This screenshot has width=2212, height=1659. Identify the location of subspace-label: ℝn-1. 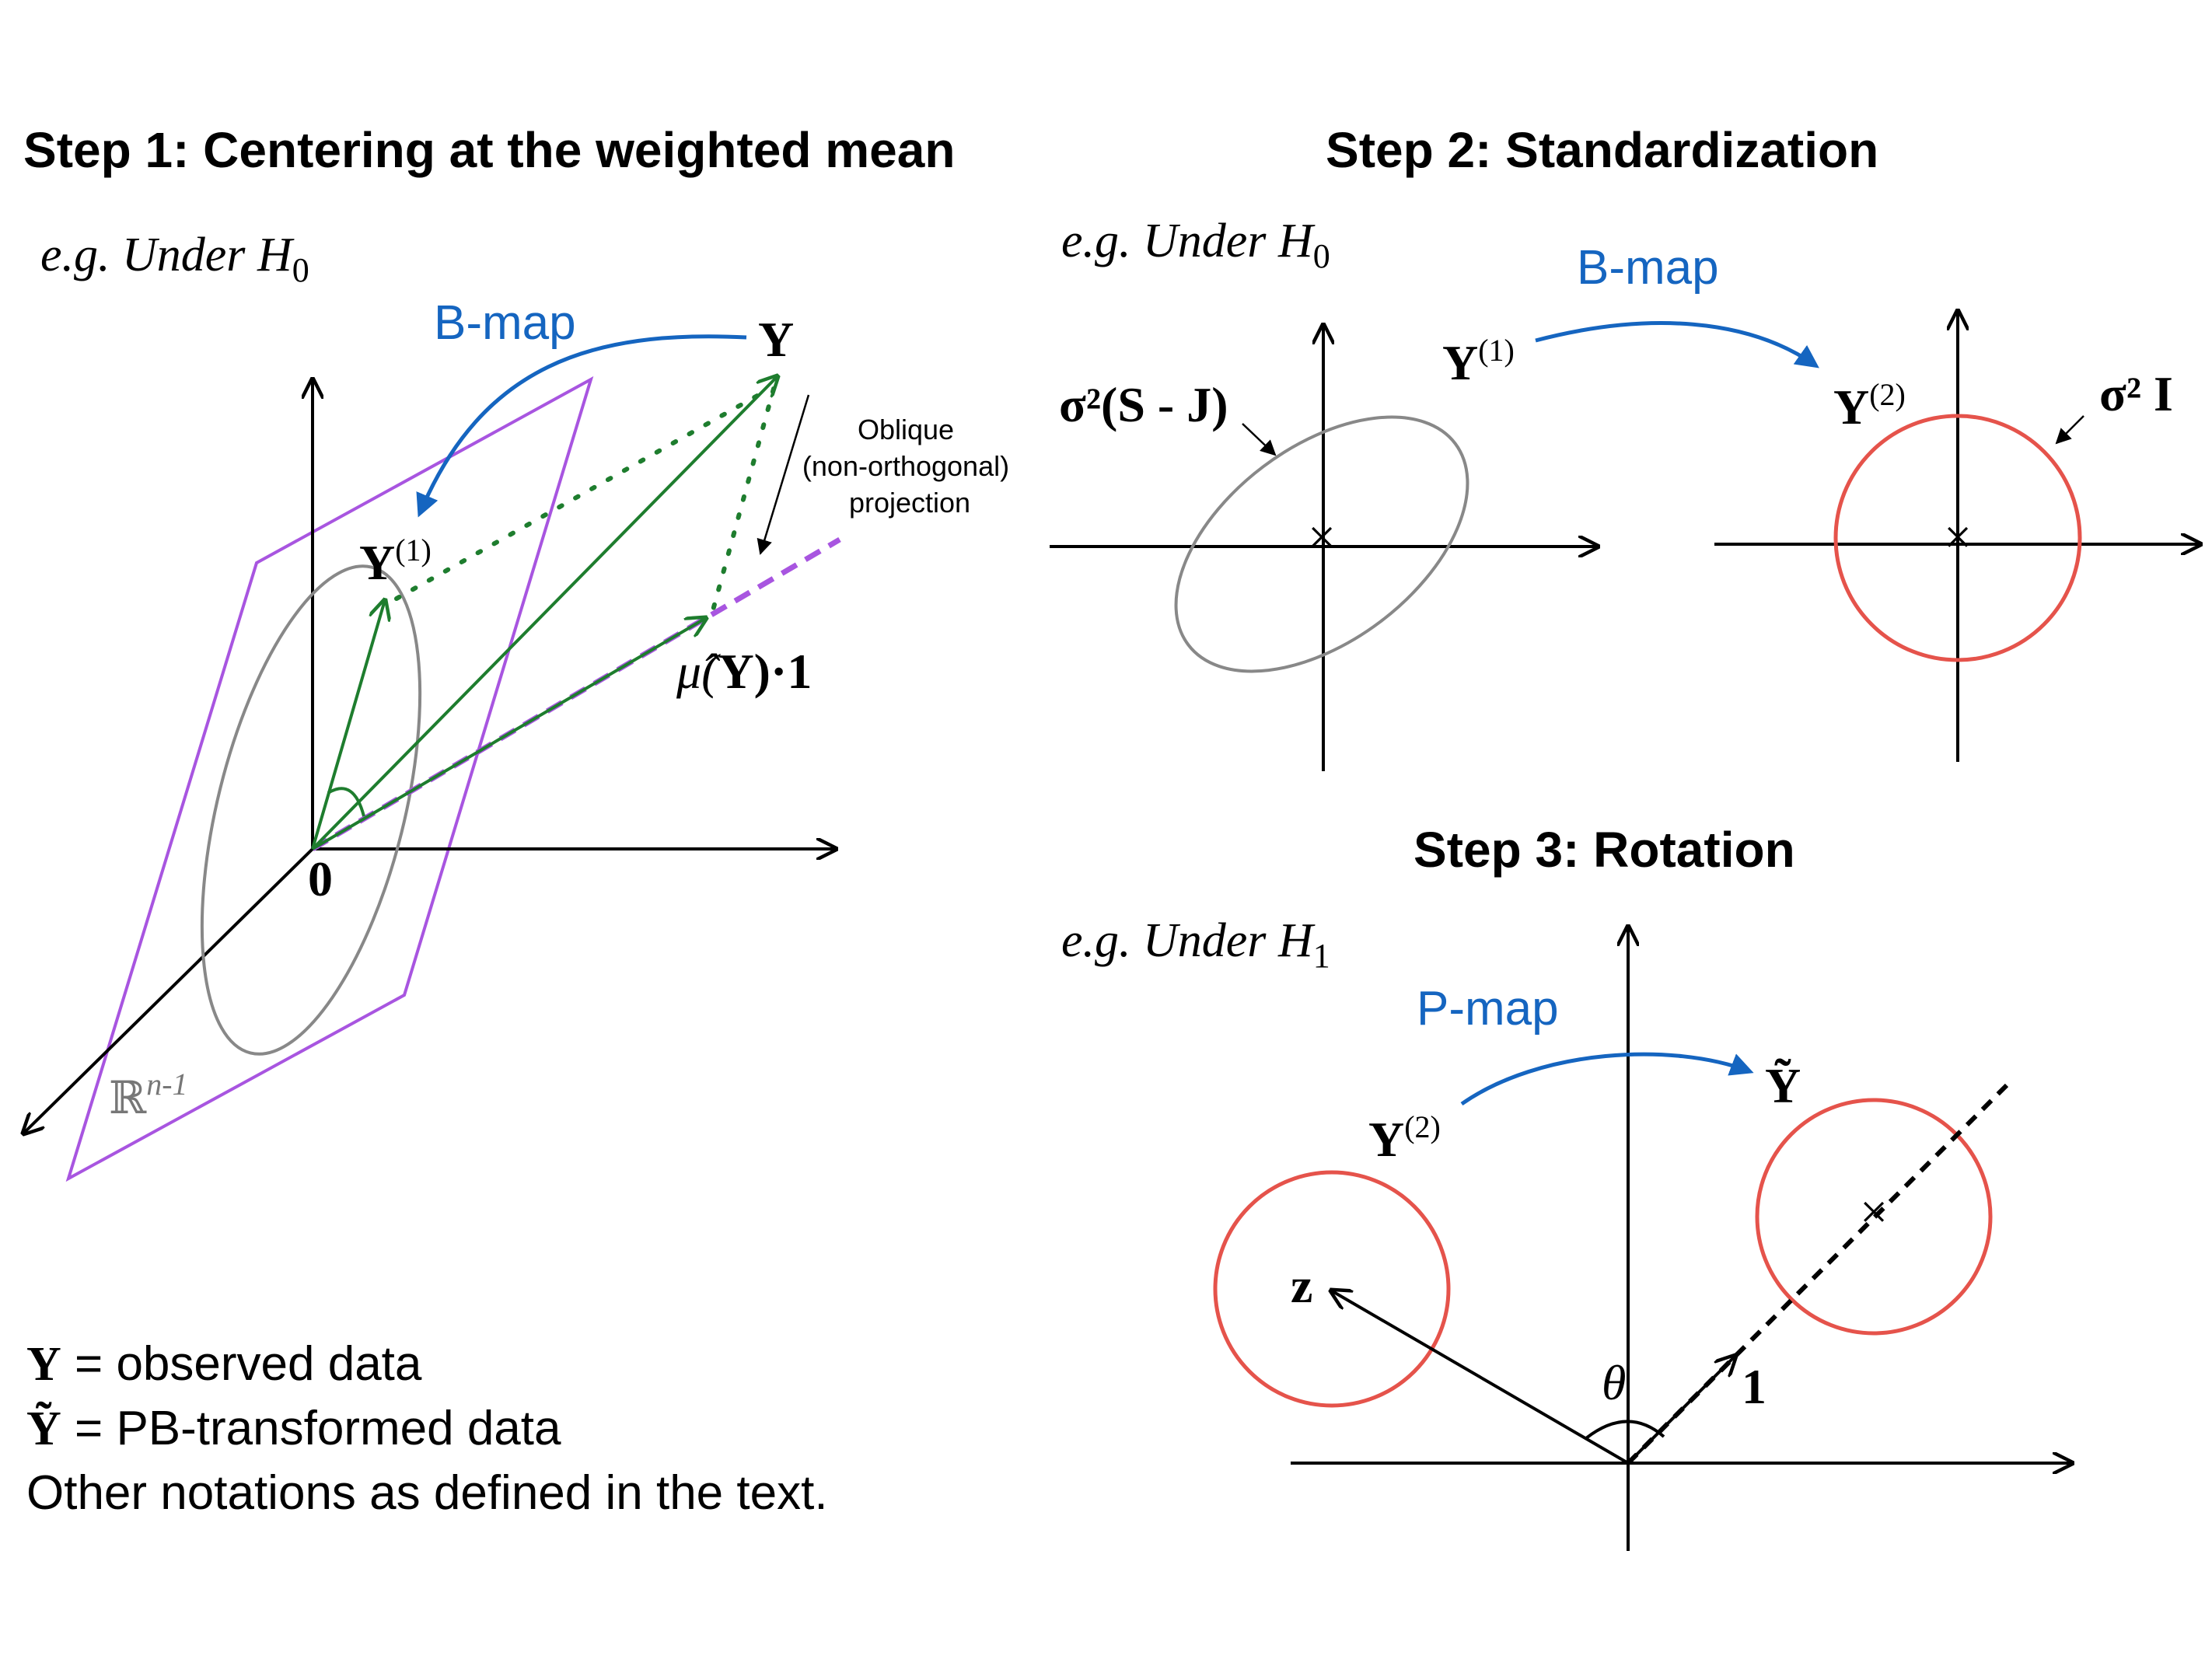
(148, 1095).